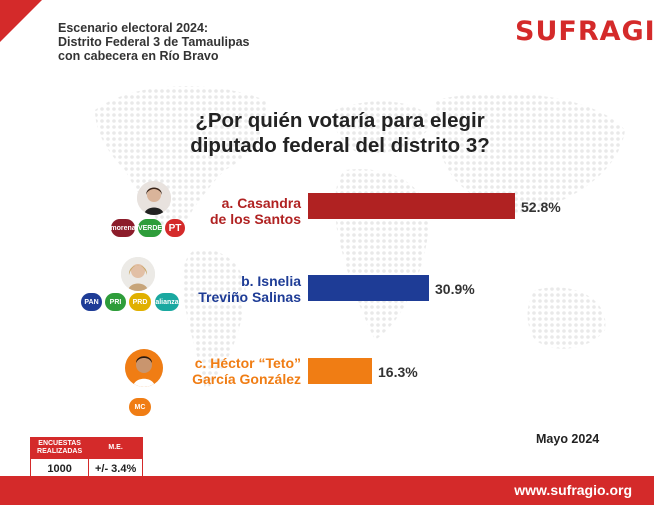  Describe the element at coordinates (123, 228) in the screenshot. I see `party-logo-morena: morena` at that location.